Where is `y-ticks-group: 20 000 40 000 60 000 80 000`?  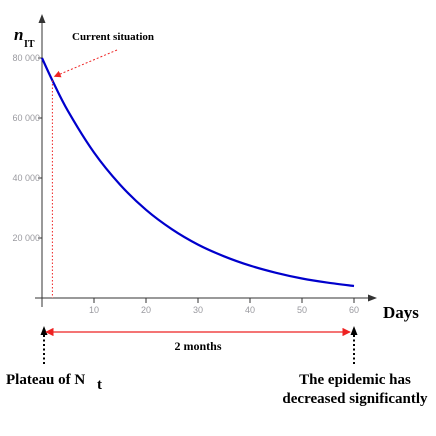 y-ticks-group: 20 000 40 000 60 000 80 000 is located at coordinates (27, 148).